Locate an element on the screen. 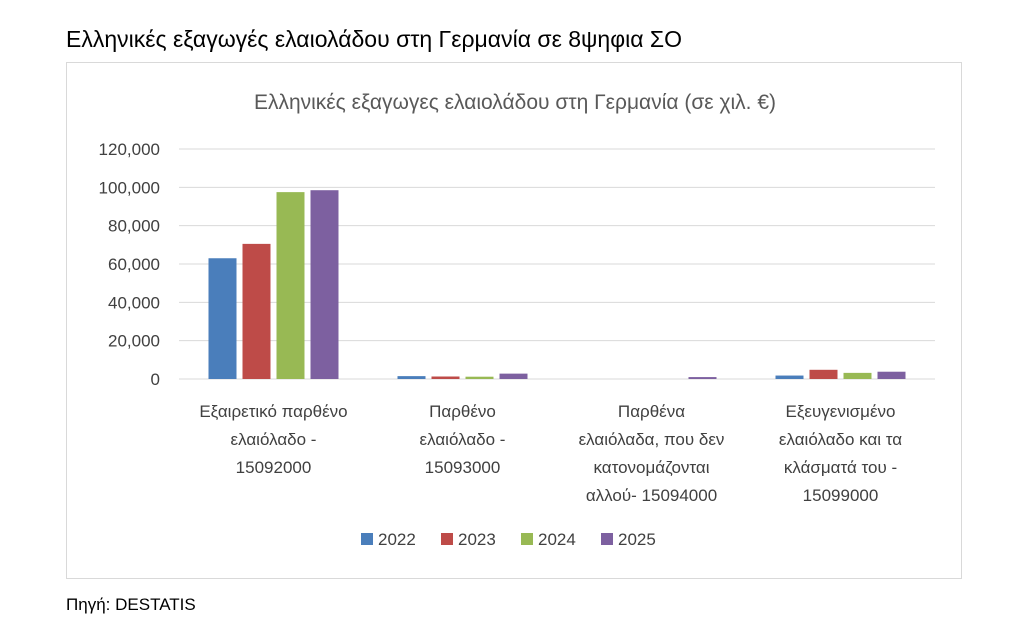 This screenshot has width=1024, height=626. y-tick-label: 60,000 is located at coordinates (134, 264).